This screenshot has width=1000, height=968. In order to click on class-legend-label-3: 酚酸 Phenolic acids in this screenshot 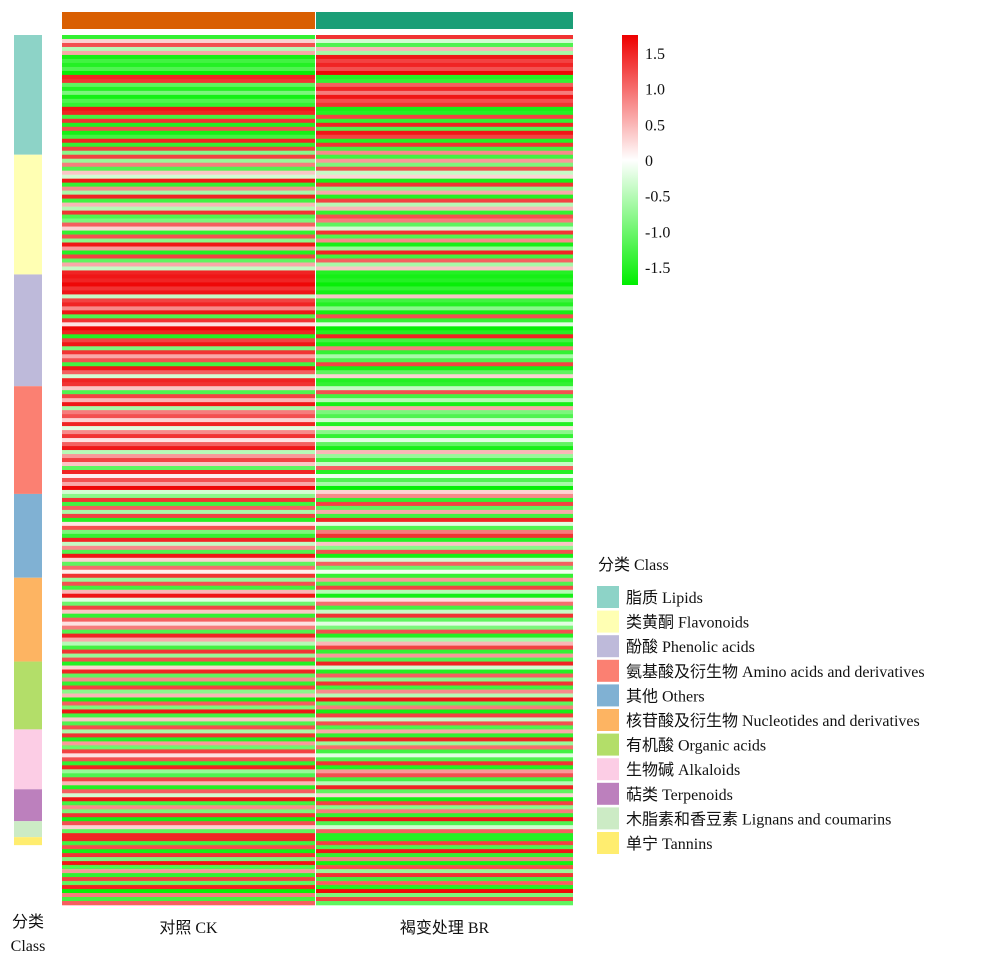, I will do `click(690, 647)`.